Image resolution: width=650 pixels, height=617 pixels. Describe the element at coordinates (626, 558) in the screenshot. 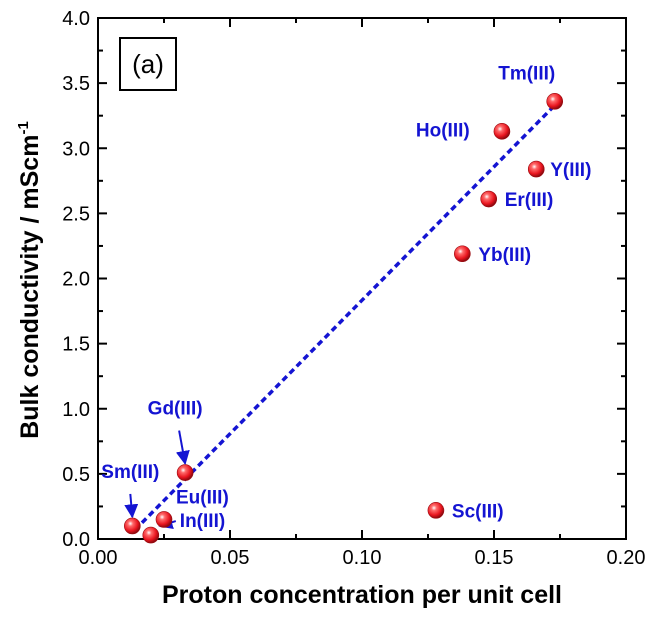

I see `x-tick-label: 0.20` at that location.